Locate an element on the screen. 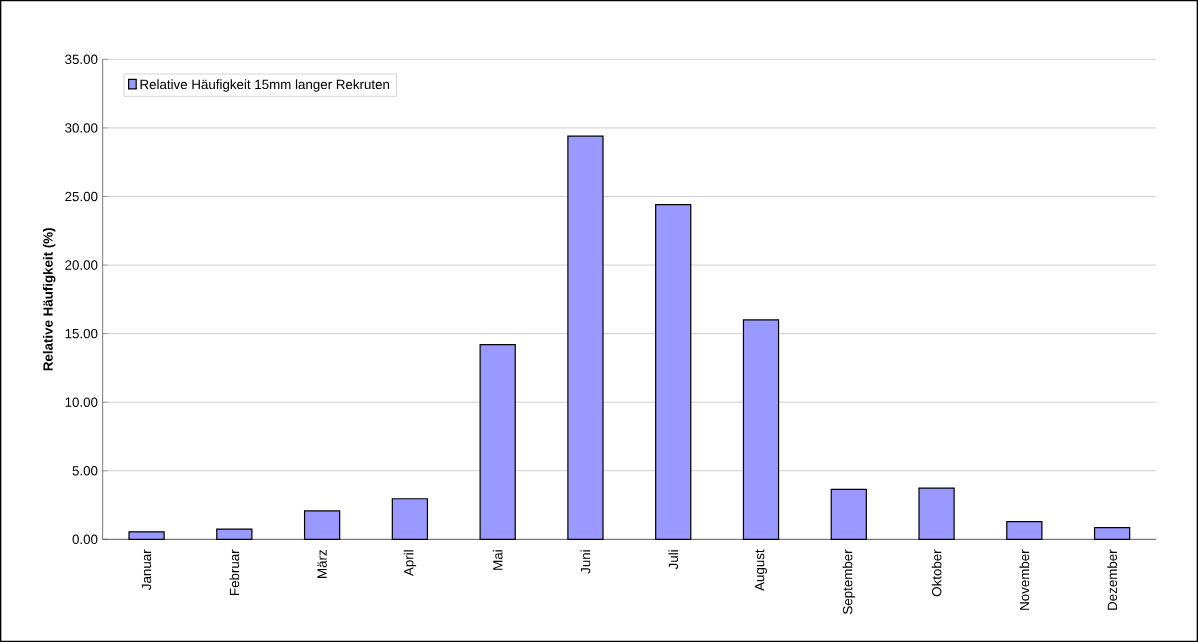  x-tick-label: Oktober is located at coordinates (936, 573).